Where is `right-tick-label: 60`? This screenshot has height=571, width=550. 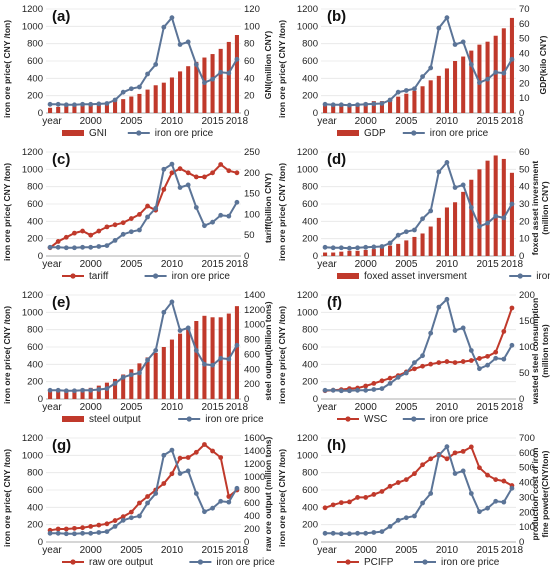
right-tick-label: 60 is located at coordinates (524, 152).